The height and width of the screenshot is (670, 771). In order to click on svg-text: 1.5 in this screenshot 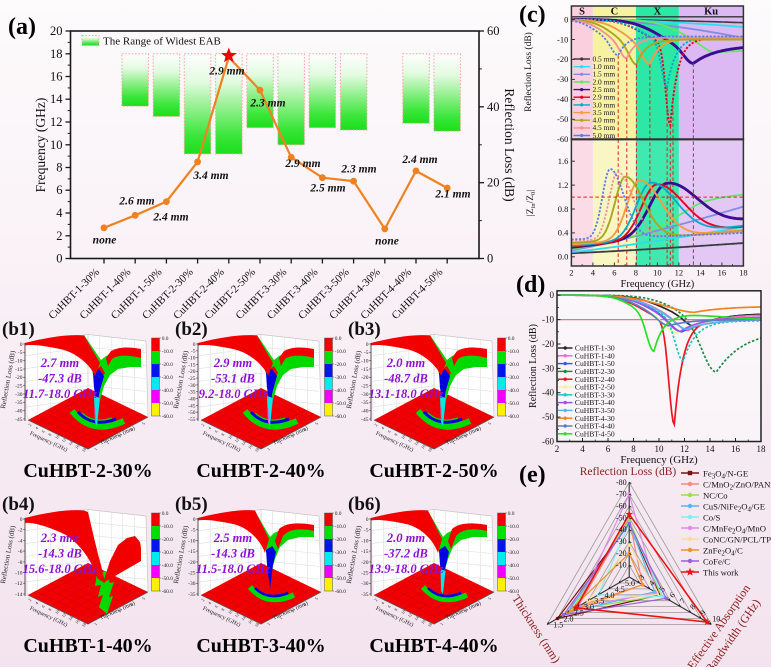, I will do `click(558, 624)`.